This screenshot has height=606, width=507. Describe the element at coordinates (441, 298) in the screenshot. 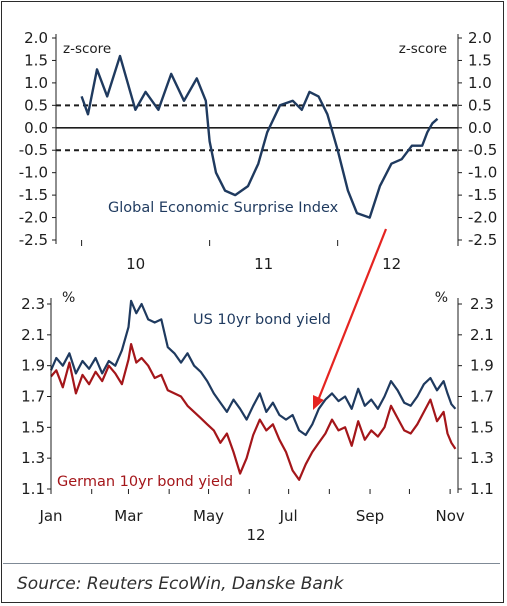

I see `y-axis-label-right: %` at that location.